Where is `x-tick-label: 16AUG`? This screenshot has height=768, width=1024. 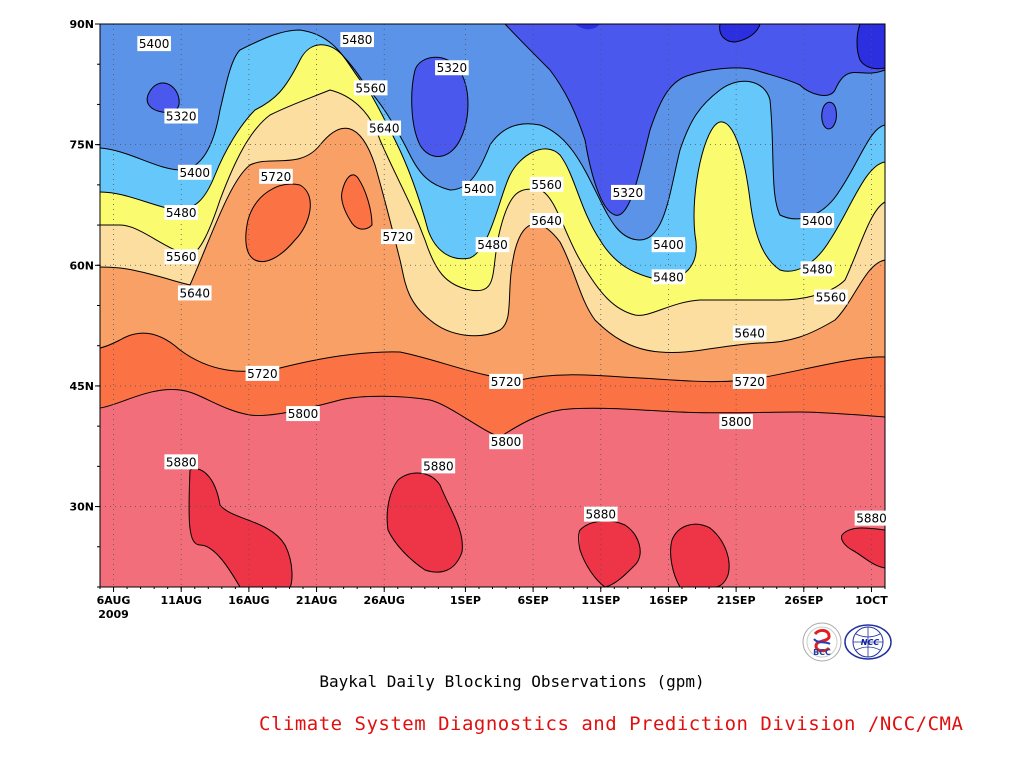
x-tick-label: 16AUG is located at coordinates (248, 600).